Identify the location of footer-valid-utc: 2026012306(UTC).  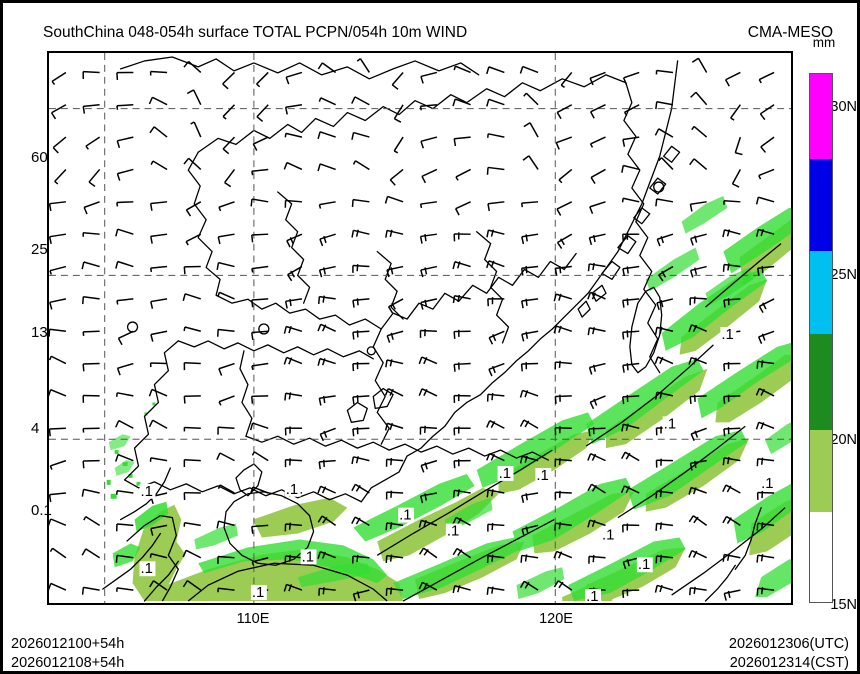
(788, 644).